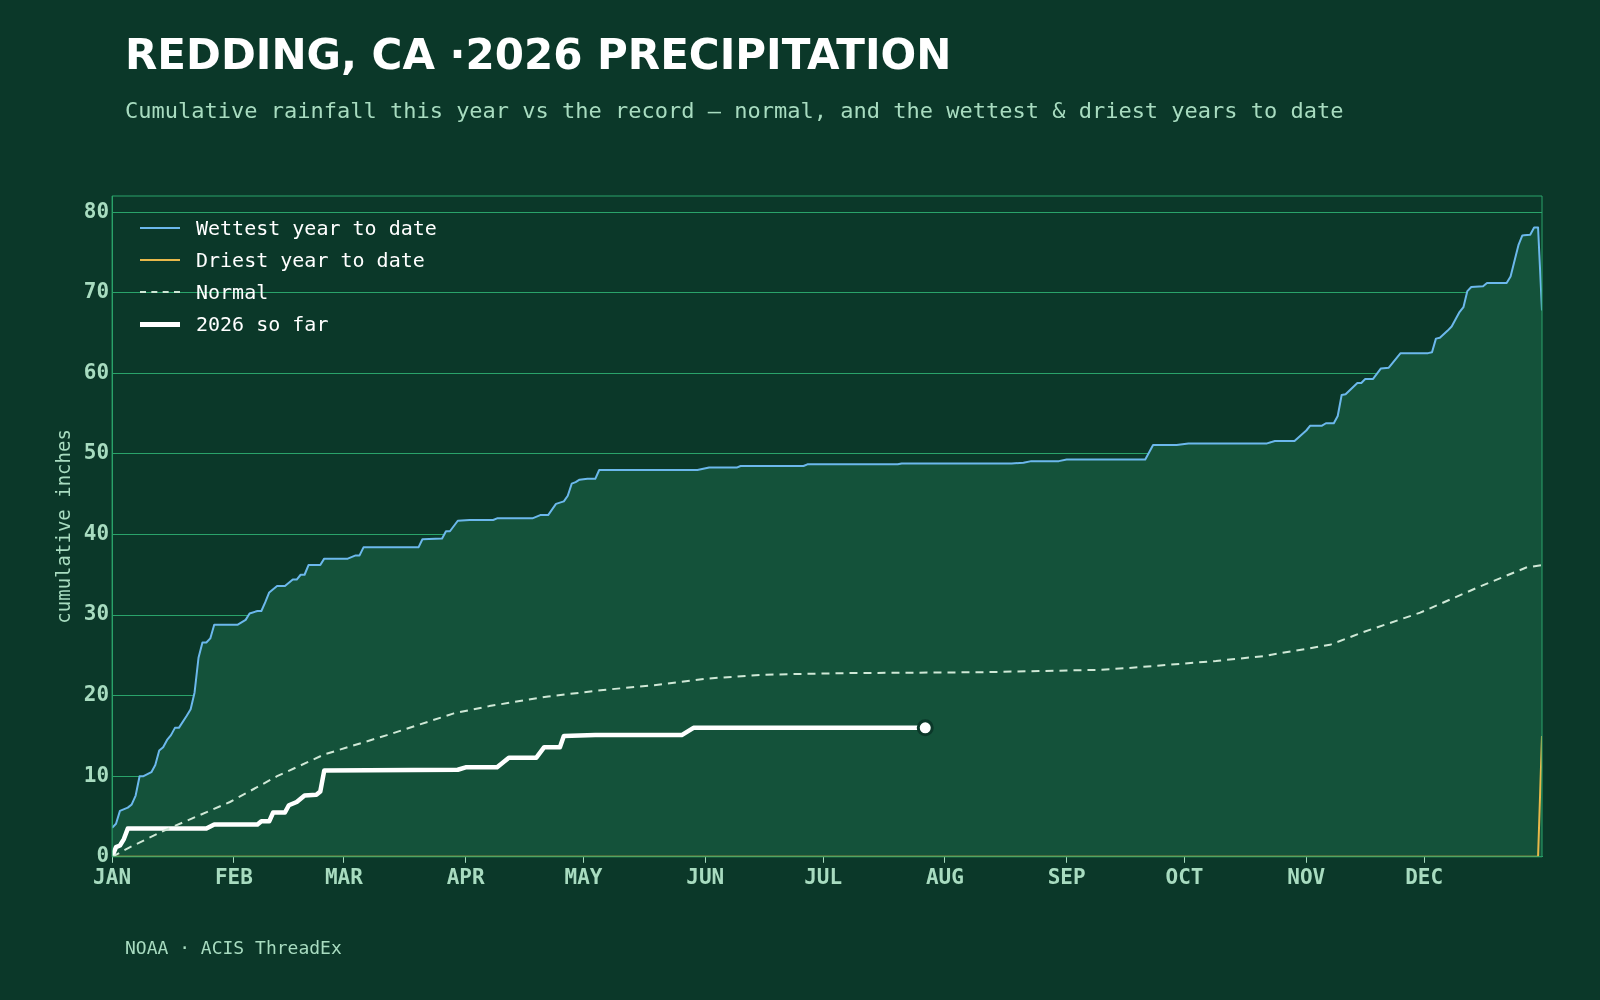  Describe the element at coordinates (96, 774) in the screenshot. I see `y-tick-label: 10` at that location.